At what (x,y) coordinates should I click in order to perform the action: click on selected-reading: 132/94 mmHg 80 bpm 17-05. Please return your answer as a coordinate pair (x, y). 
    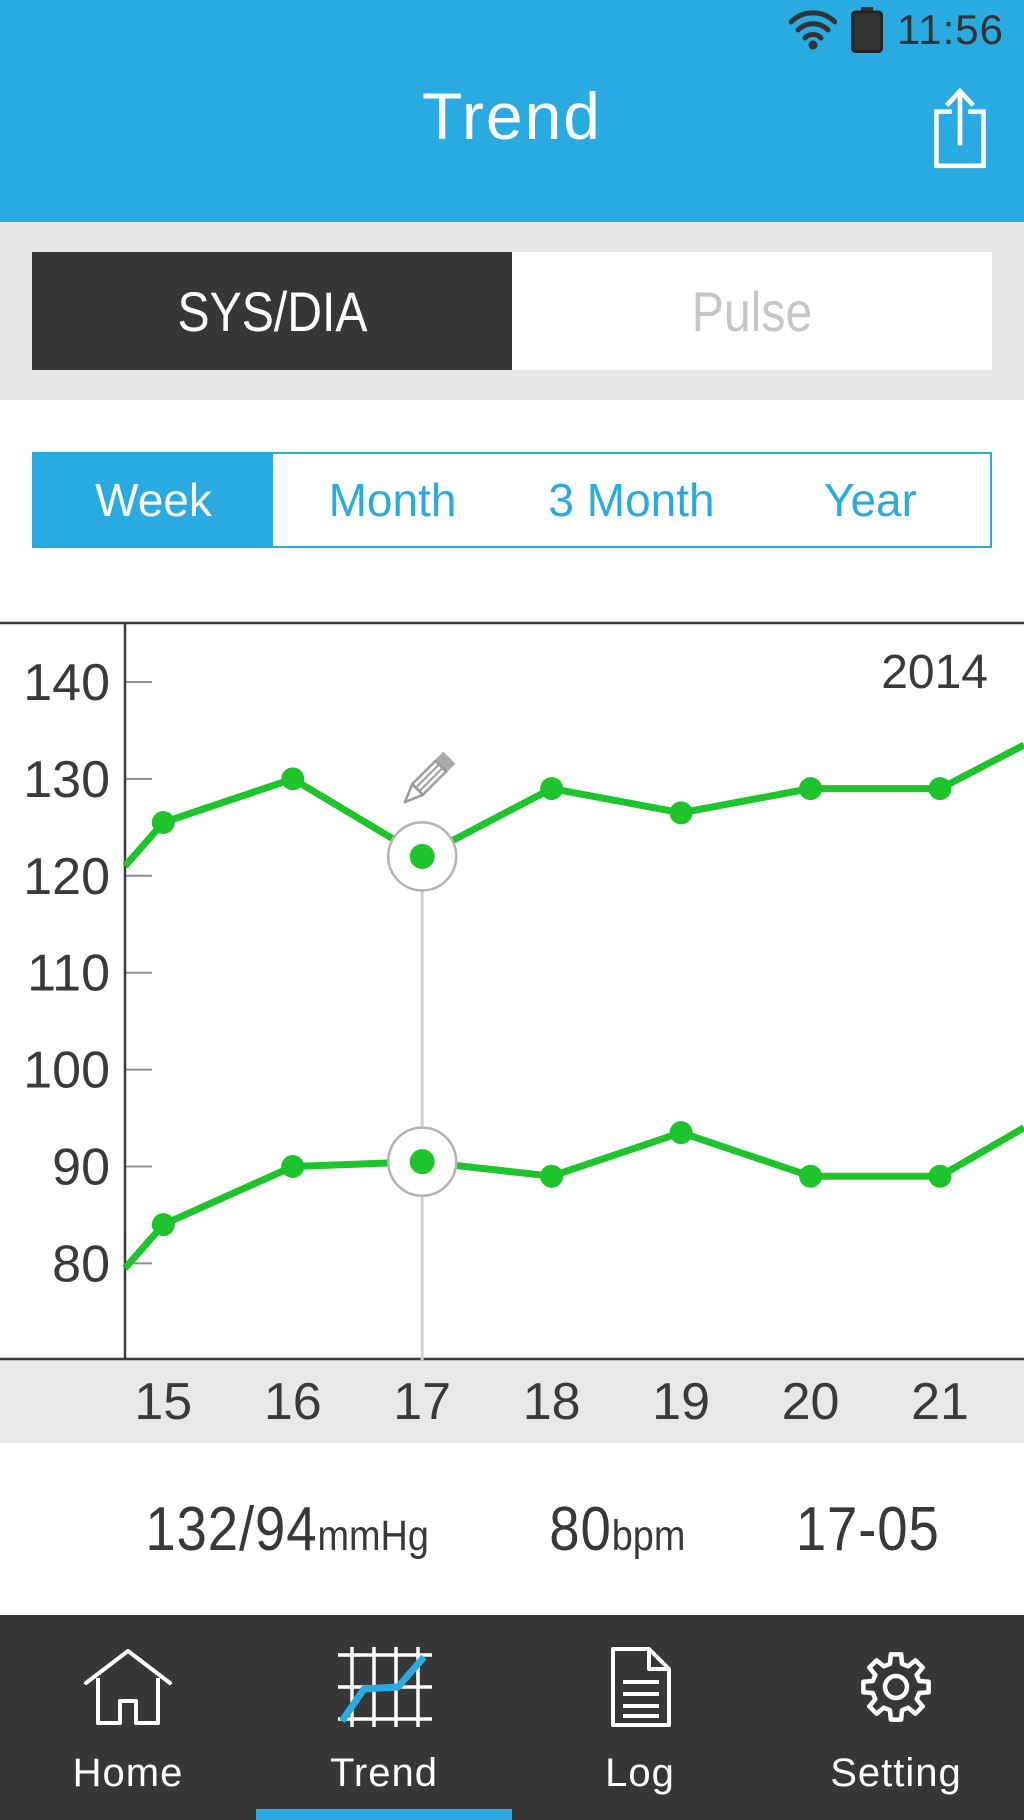
    Looking at the image, I should click on (512, 1529).